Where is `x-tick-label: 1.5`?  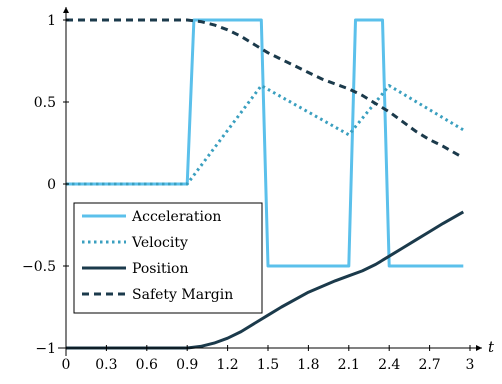
x-tick-label: 1.5 is located at coordinates (268, 365).